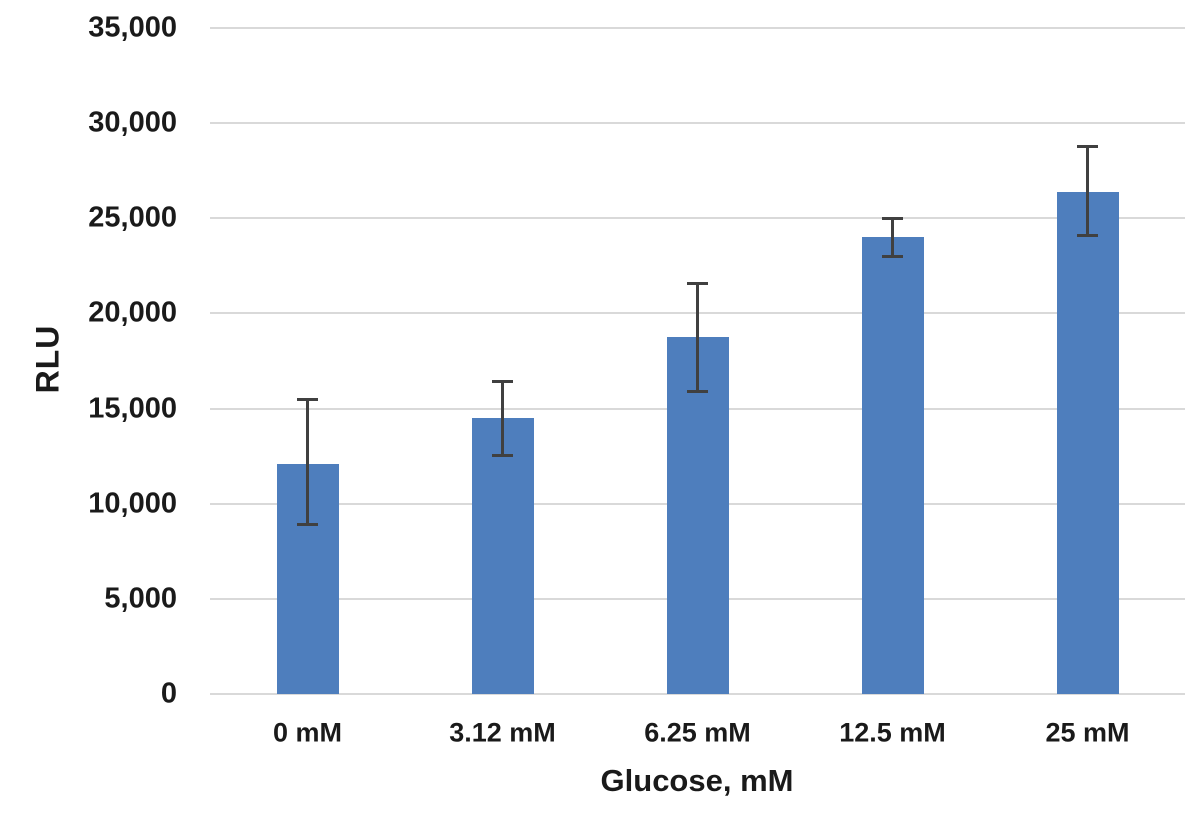 Image resolution: width=1200 pixels, height=828 pixels. Describe the element at coordinates (892, 732) in the screenshot. I see `x-tick-label: 12.5 mM` at that location.